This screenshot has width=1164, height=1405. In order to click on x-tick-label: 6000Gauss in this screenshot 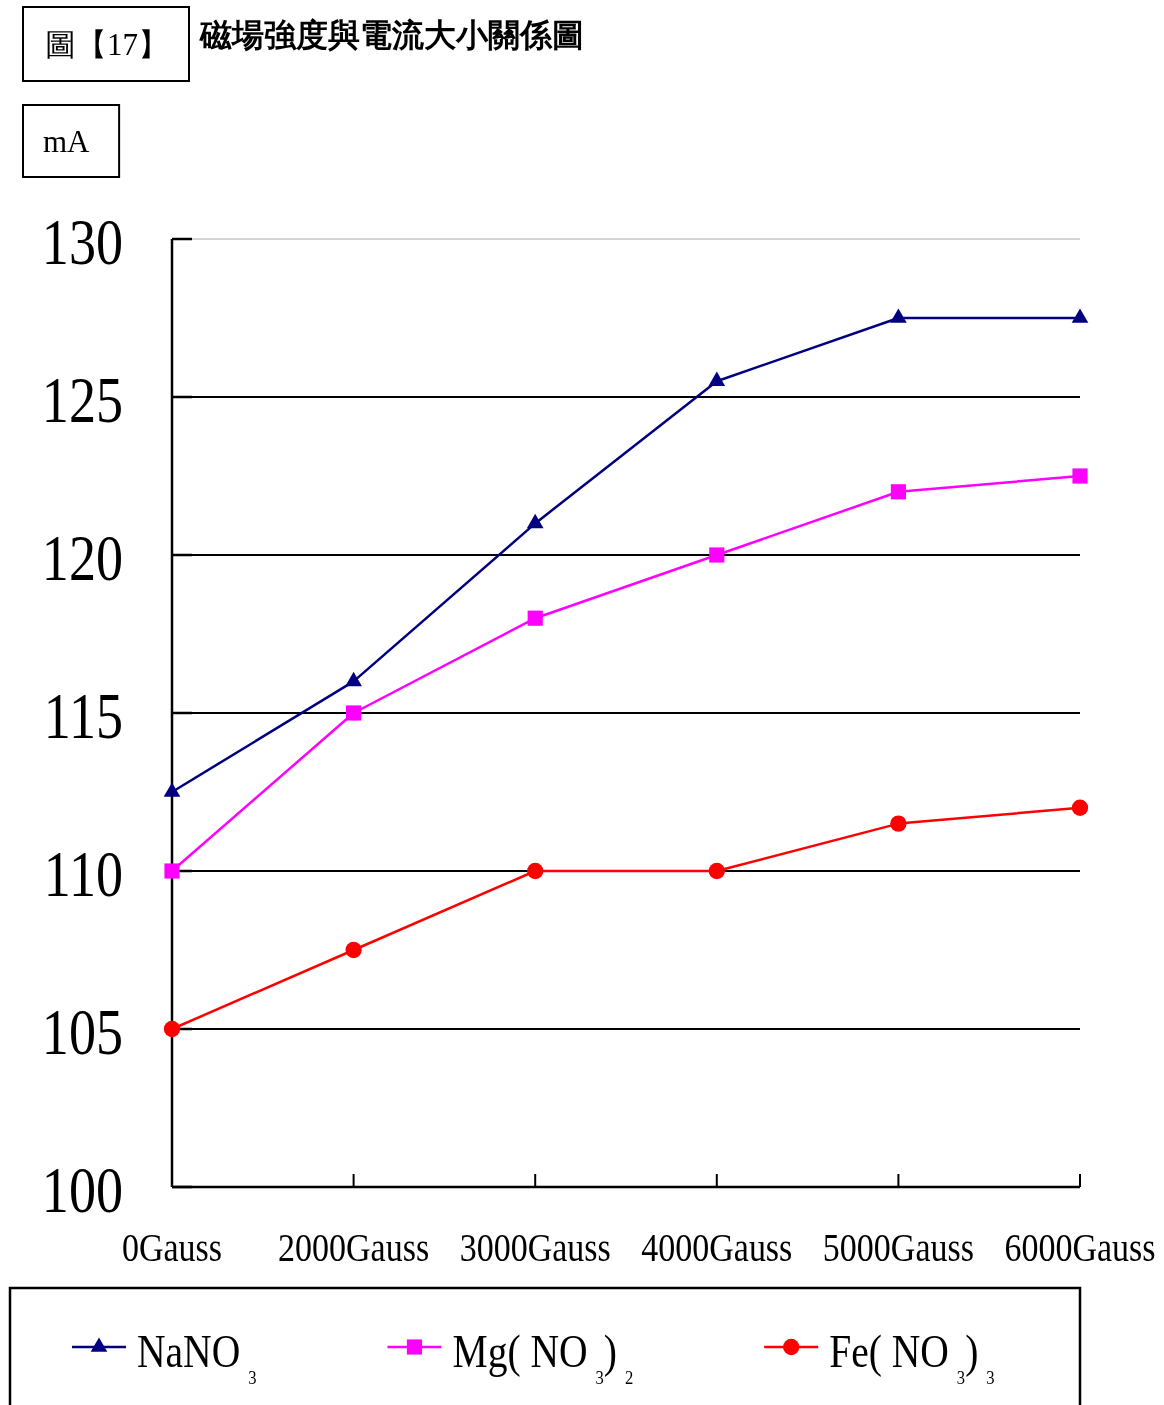, I will do `click(1080, 1247)`.